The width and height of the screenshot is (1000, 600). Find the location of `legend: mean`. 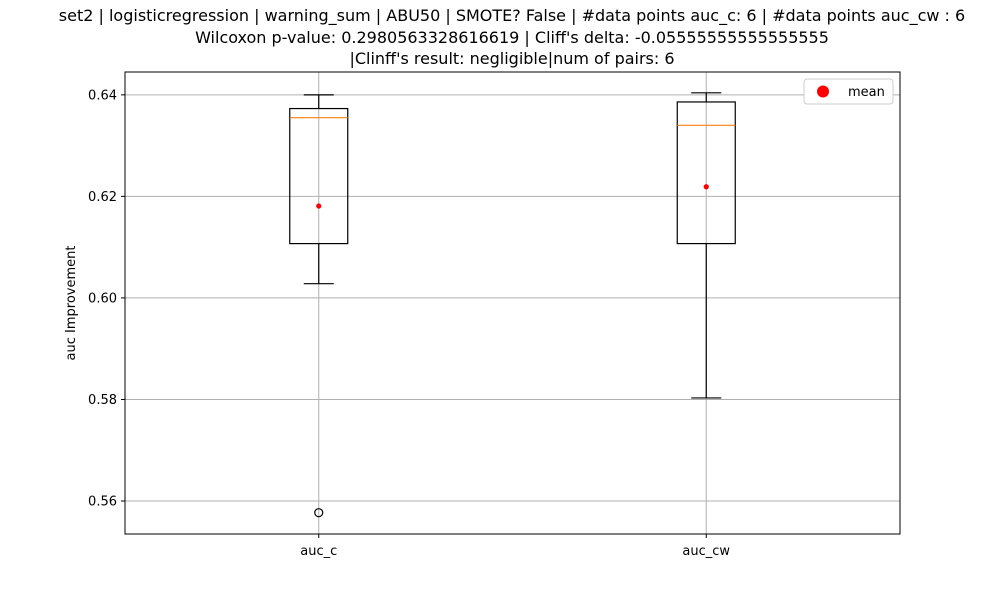

legend: mean is located at coordinates (848, 91).